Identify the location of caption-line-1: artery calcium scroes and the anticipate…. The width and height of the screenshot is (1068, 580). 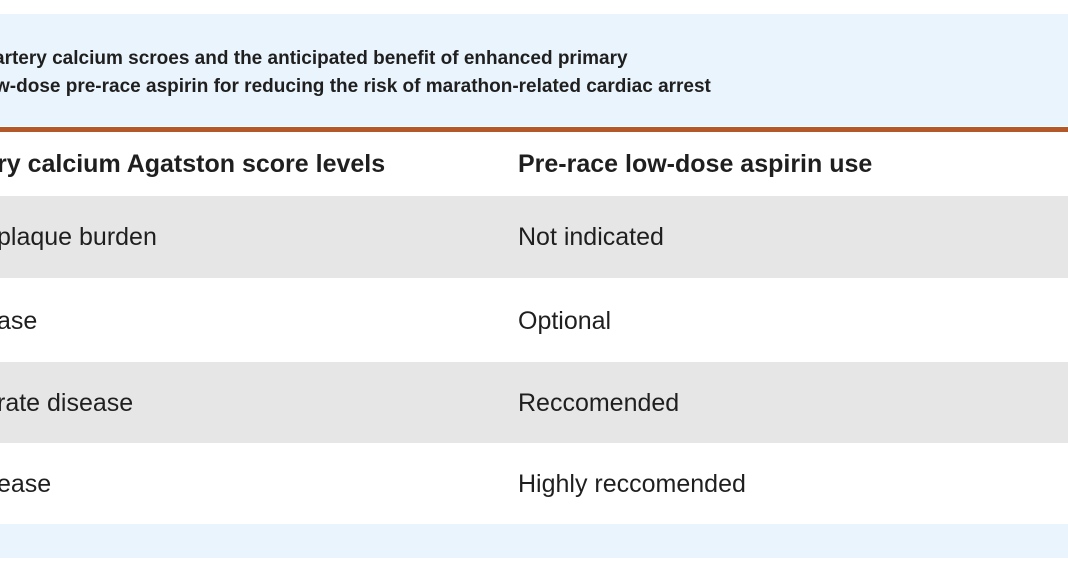
(314, 58).